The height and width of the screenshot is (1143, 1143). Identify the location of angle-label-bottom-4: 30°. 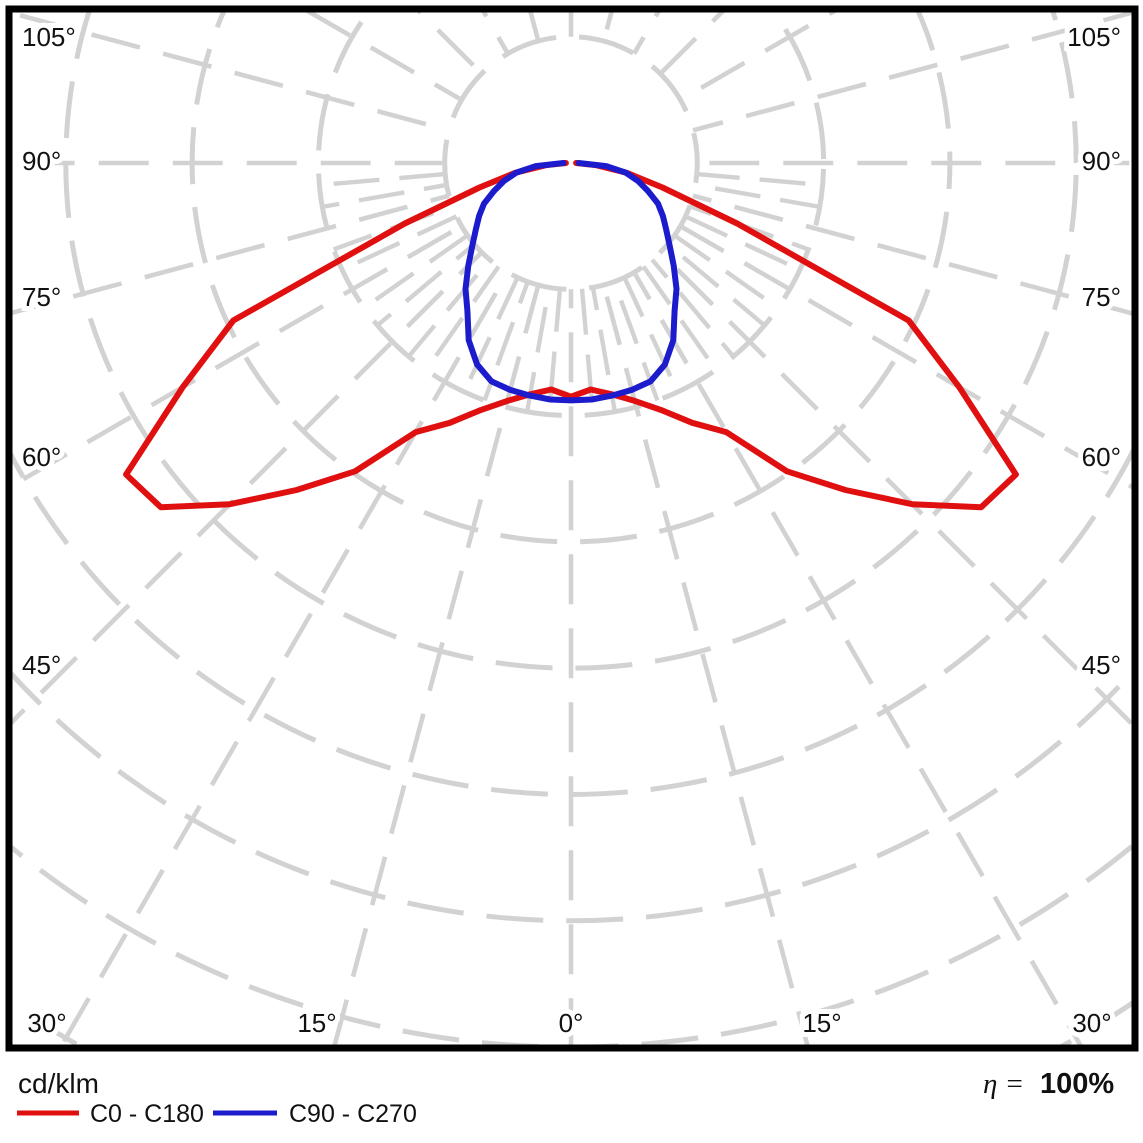
(1091, 1023).